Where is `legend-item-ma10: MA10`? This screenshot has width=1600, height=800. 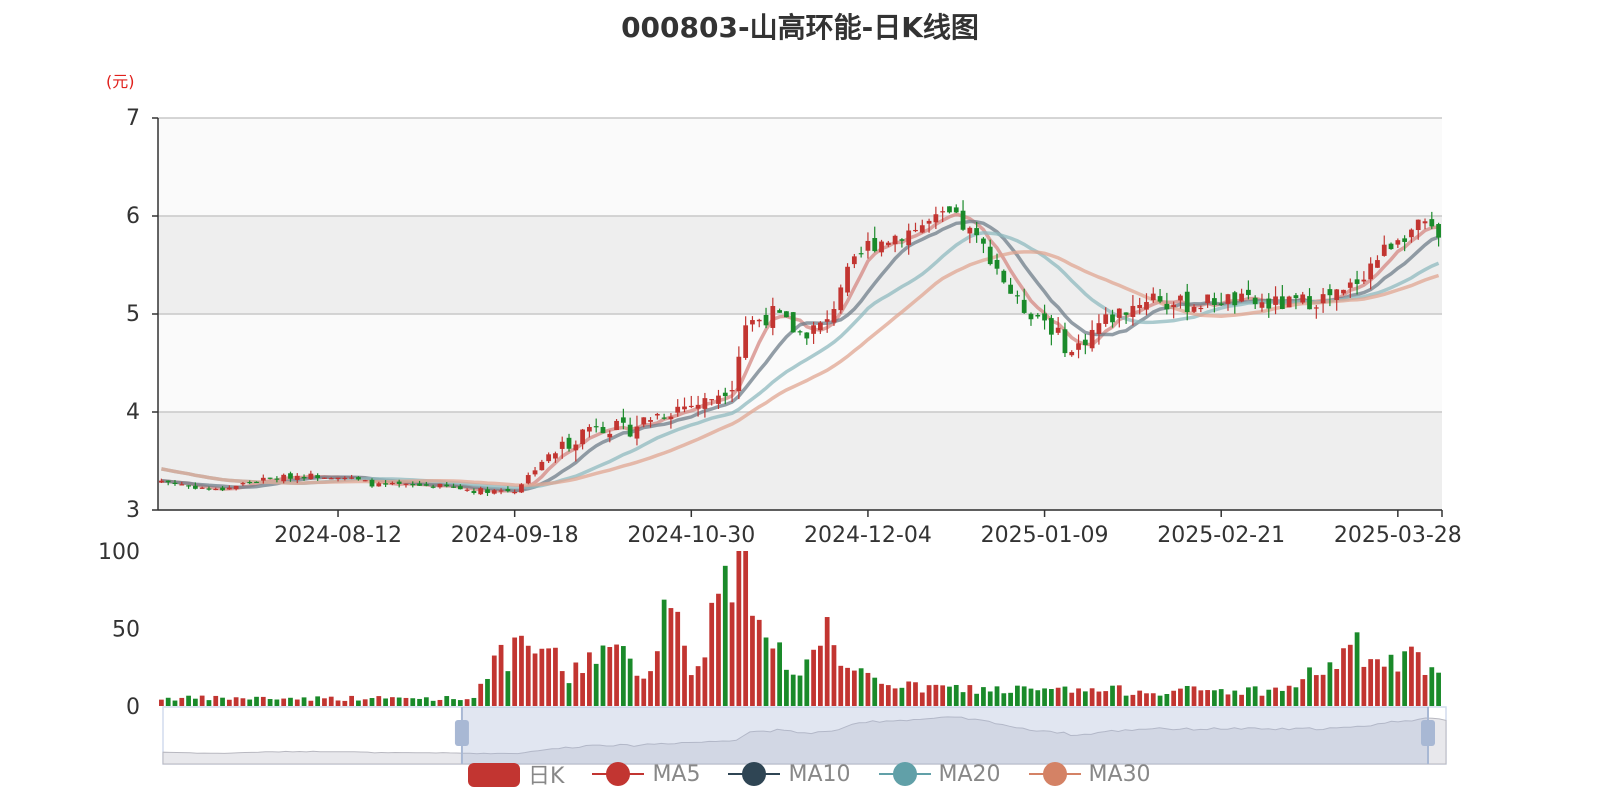
legend-item-ma10: MA10 is located at coordinates (789, 774).